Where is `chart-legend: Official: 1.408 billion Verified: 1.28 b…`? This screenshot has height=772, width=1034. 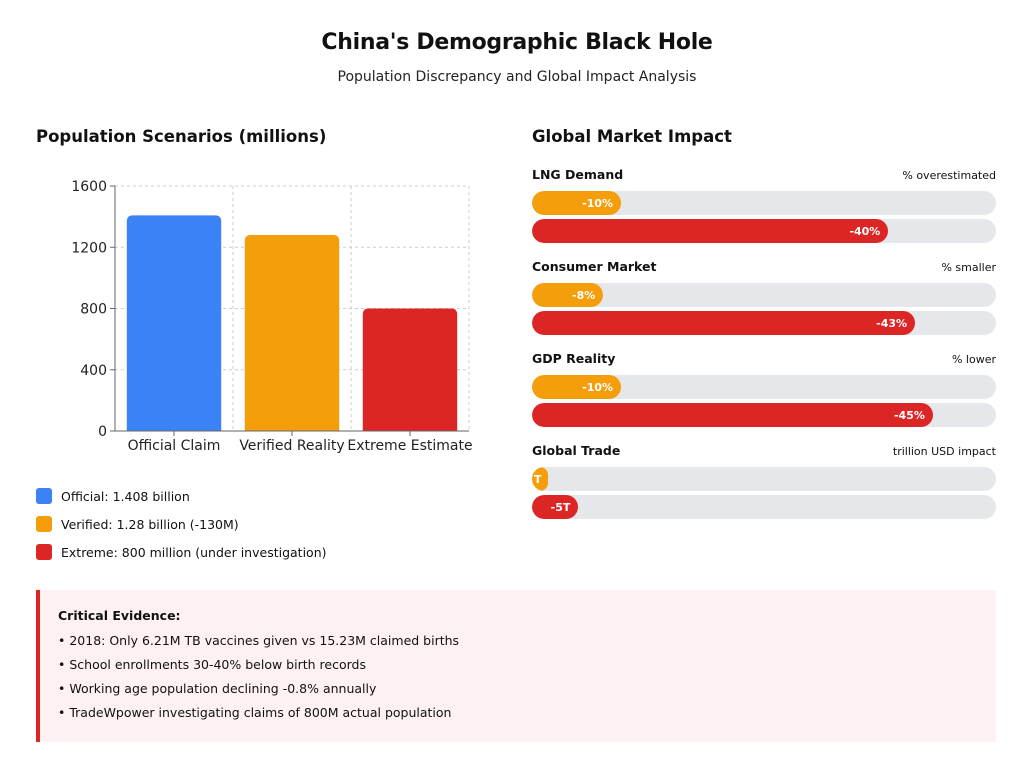
chart-legend: Official: 1.408 billion Verified: 1.28 b… is located at coordinates (181, 524).